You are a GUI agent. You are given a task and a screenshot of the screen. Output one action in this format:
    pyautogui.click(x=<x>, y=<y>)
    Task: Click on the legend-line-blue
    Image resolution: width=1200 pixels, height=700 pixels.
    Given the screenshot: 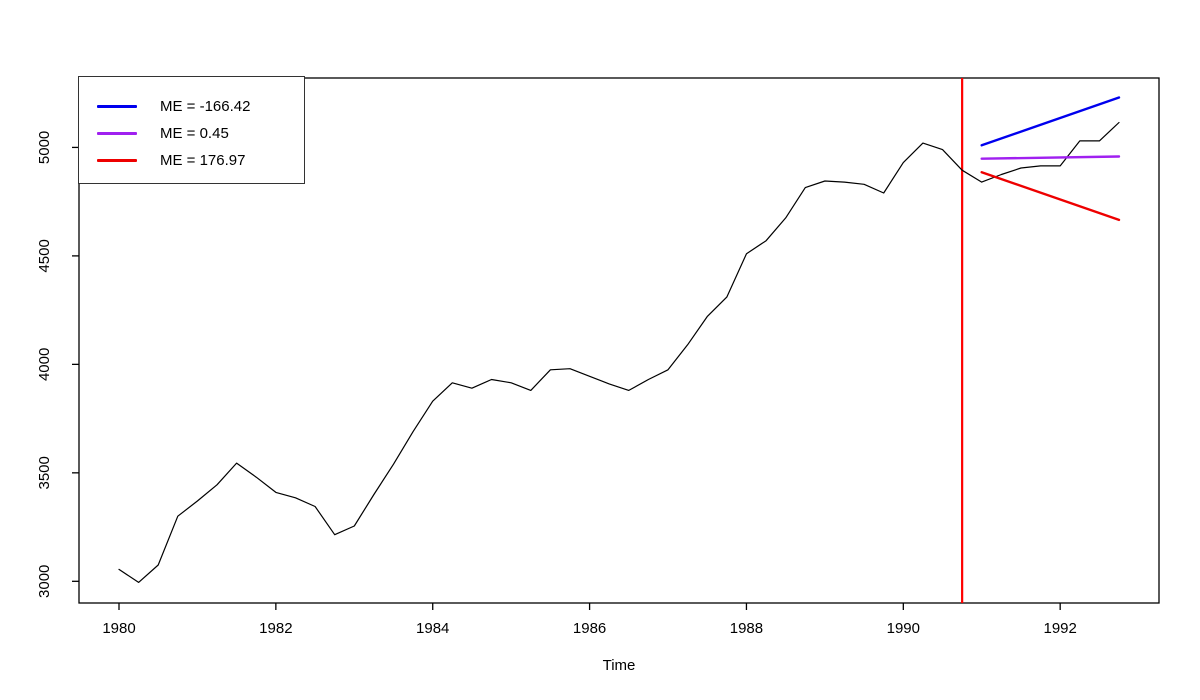 What is the action you would take?
    pyautogui.click(x=117, y=106)
    